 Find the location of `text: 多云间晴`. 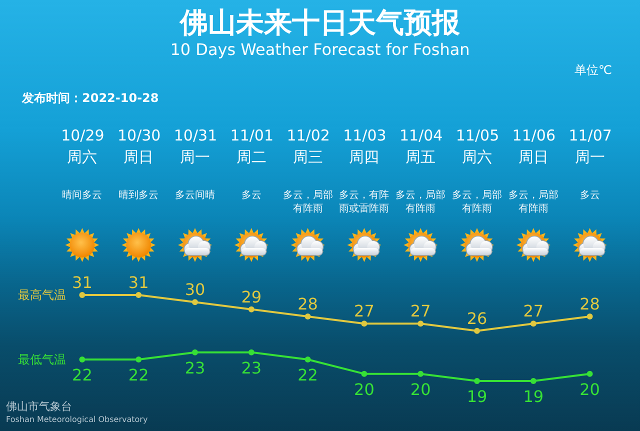

text: 多云间晴 is located at coordinates (195, 195).